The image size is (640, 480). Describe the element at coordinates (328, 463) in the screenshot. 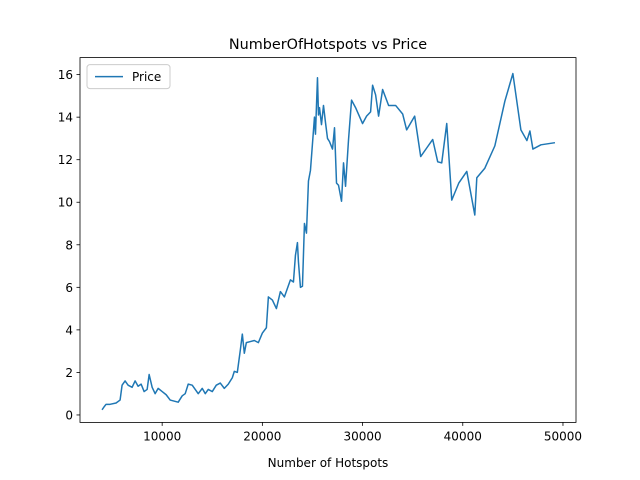

I see `x-axis-label: Number of Hotspots` at that location.